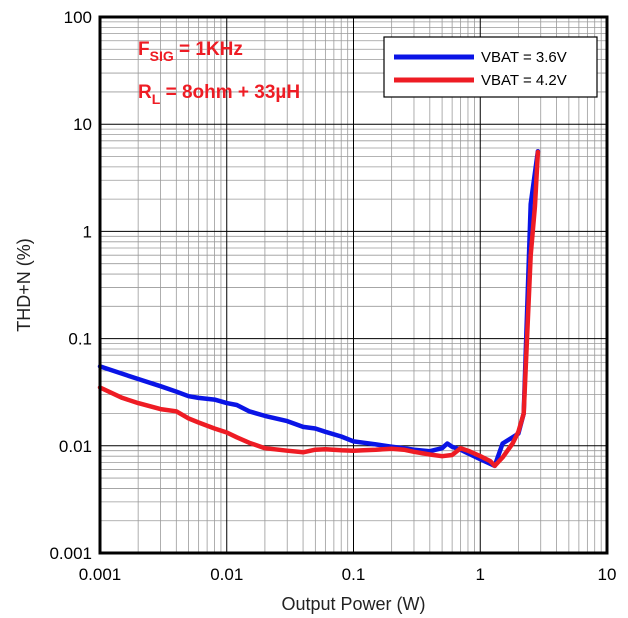  What do you see at coordinates (162, 56) in the screenshot?
I see `annotation-fsig-sub: SIG` at bounding box center [162, 56].